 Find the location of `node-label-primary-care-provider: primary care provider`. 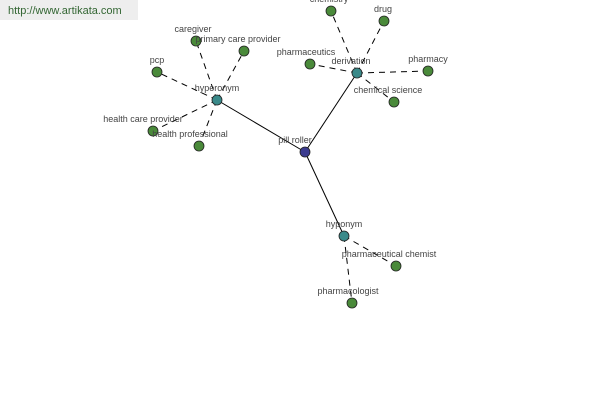

node-label-primary-care-provider: primary care provider is located at coordinates (237, 39).